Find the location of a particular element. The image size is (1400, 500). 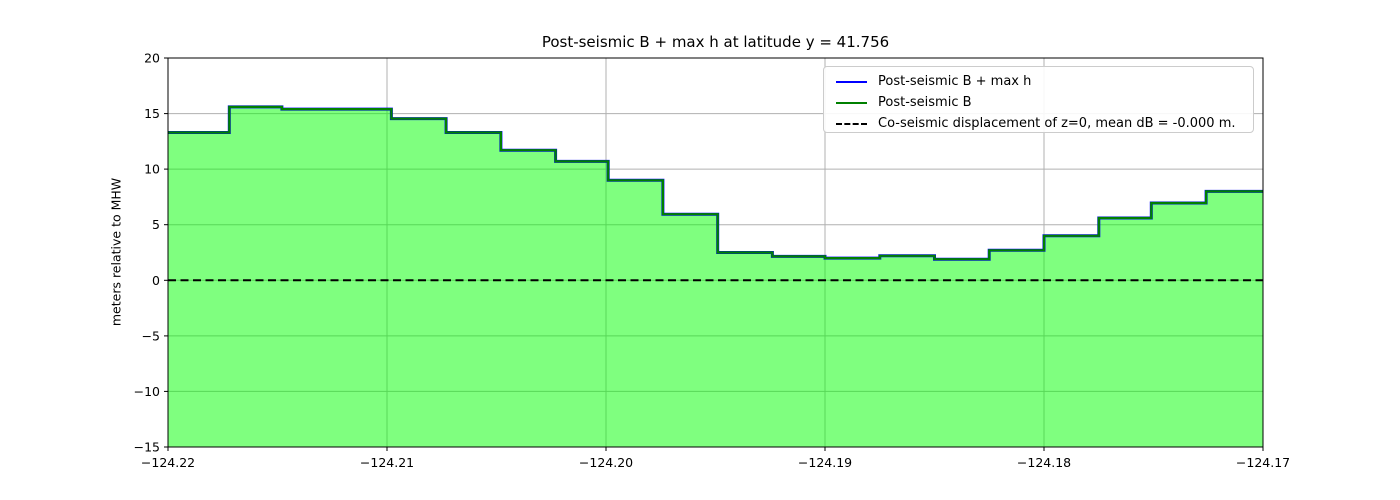

y-tick-label: 0 is located at coordinates (156, 280).